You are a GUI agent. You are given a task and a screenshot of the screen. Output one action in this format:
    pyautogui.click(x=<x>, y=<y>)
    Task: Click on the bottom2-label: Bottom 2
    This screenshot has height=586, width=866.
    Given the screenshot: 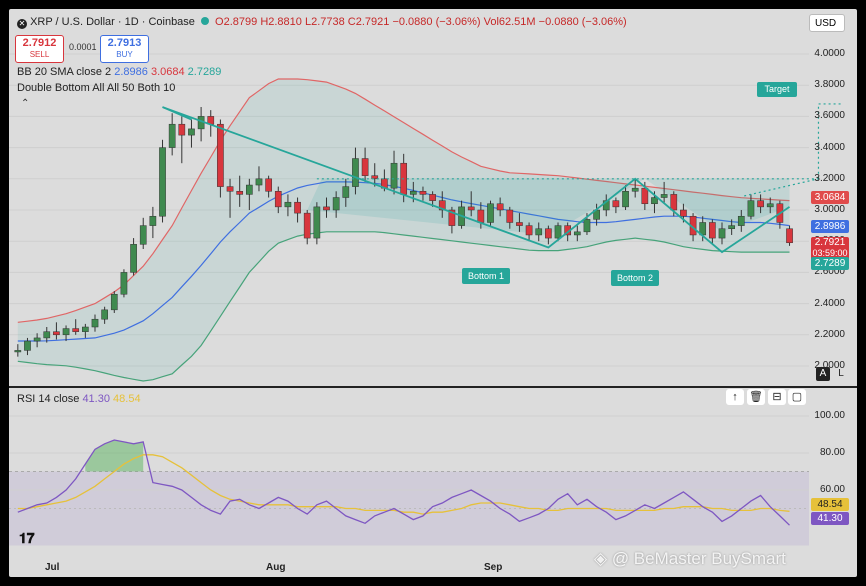 What is the action you would take?
    pyautogui.click(x=635, y=278)
    